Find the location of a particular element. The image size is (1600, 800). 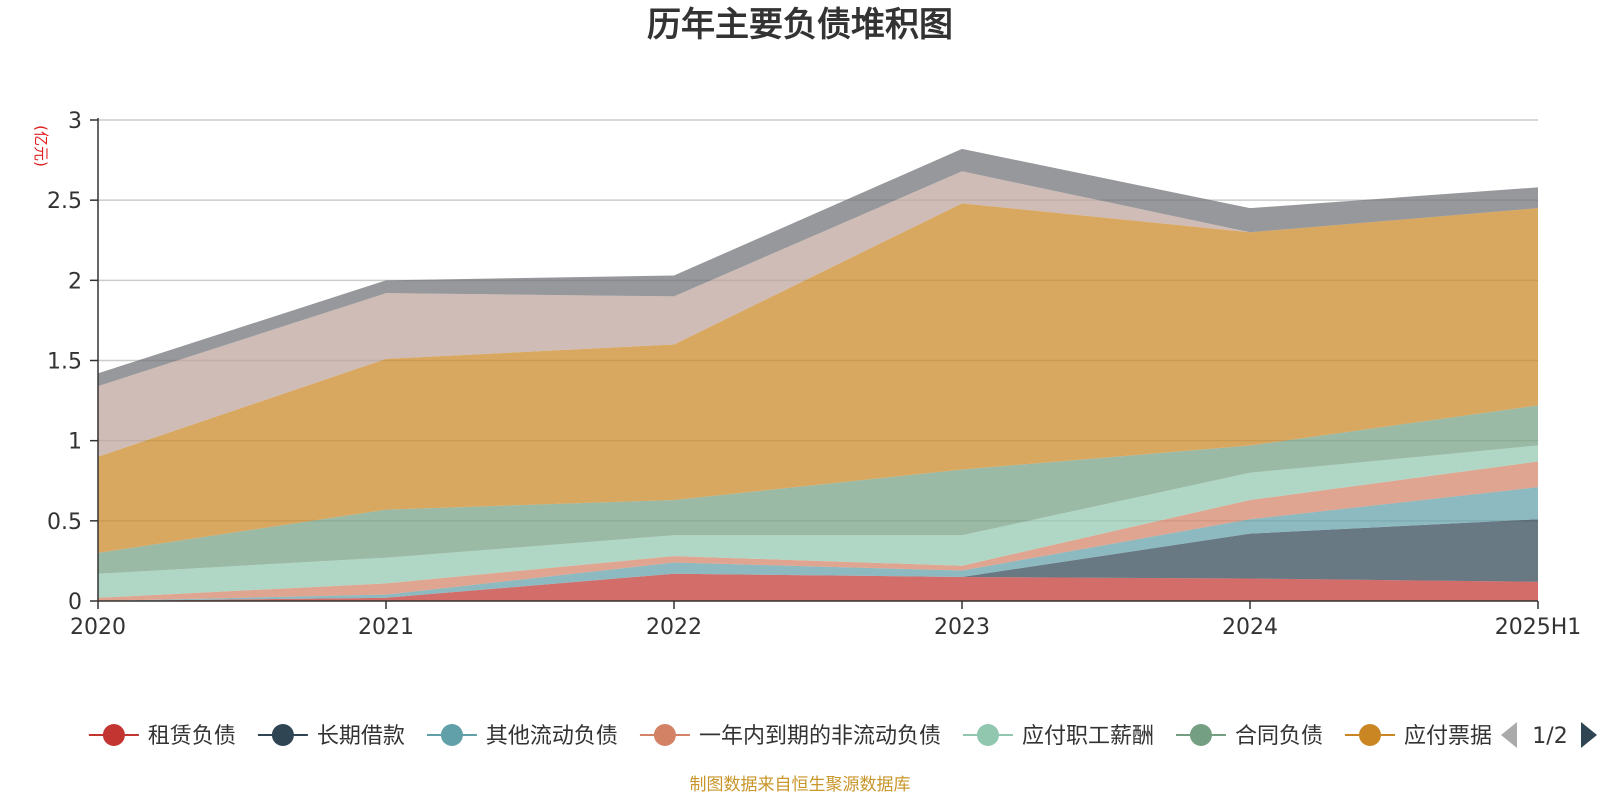

y-tick-label: 1.5 is located at coordinates (64, 362).